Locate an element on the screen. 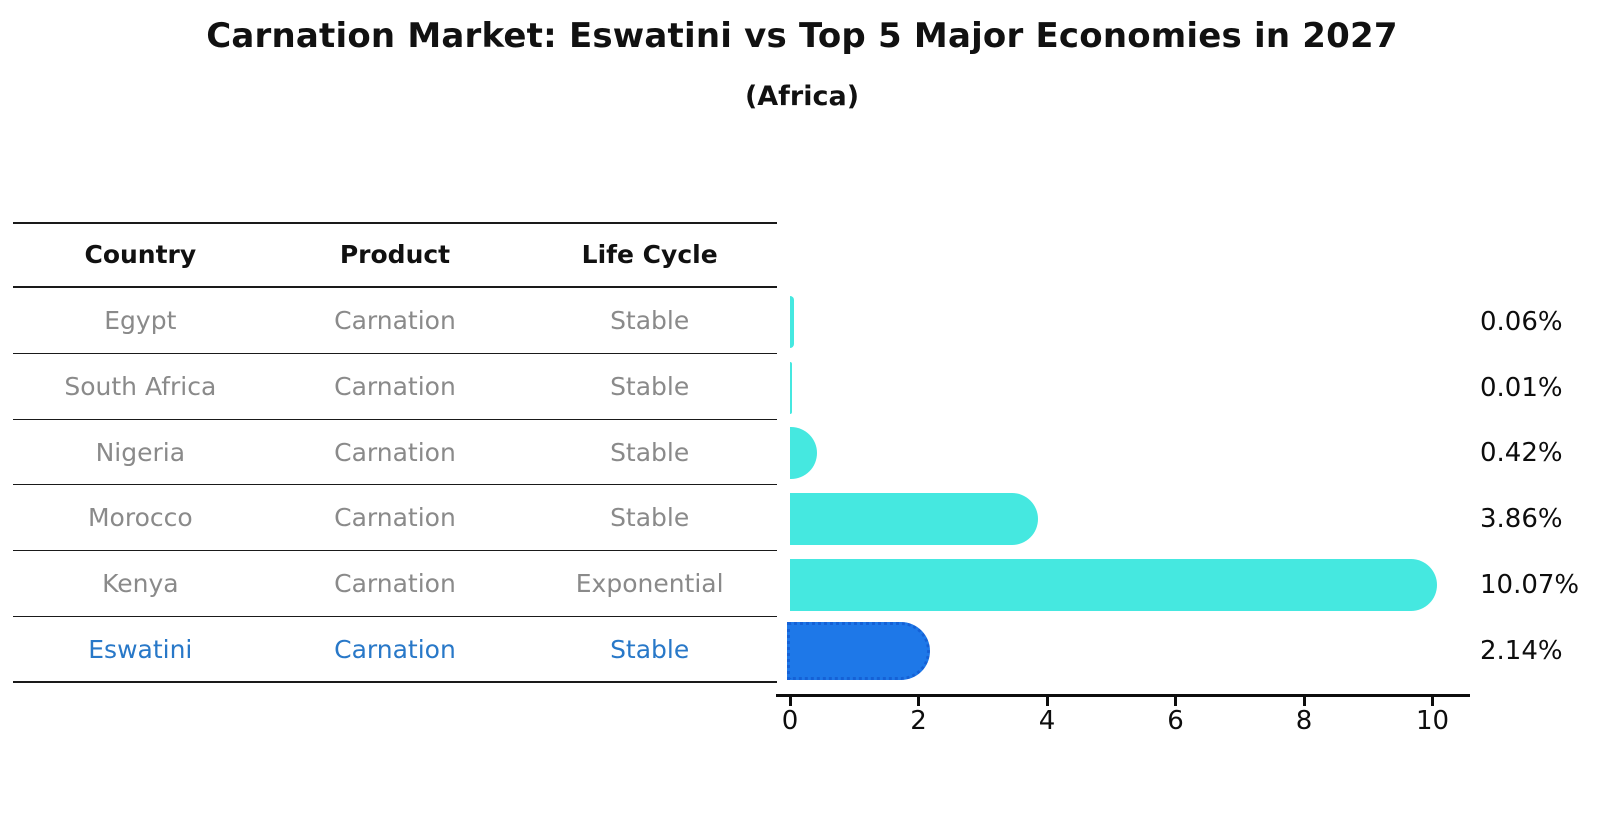  bar-eswatini is located at coordinates (859, 651).